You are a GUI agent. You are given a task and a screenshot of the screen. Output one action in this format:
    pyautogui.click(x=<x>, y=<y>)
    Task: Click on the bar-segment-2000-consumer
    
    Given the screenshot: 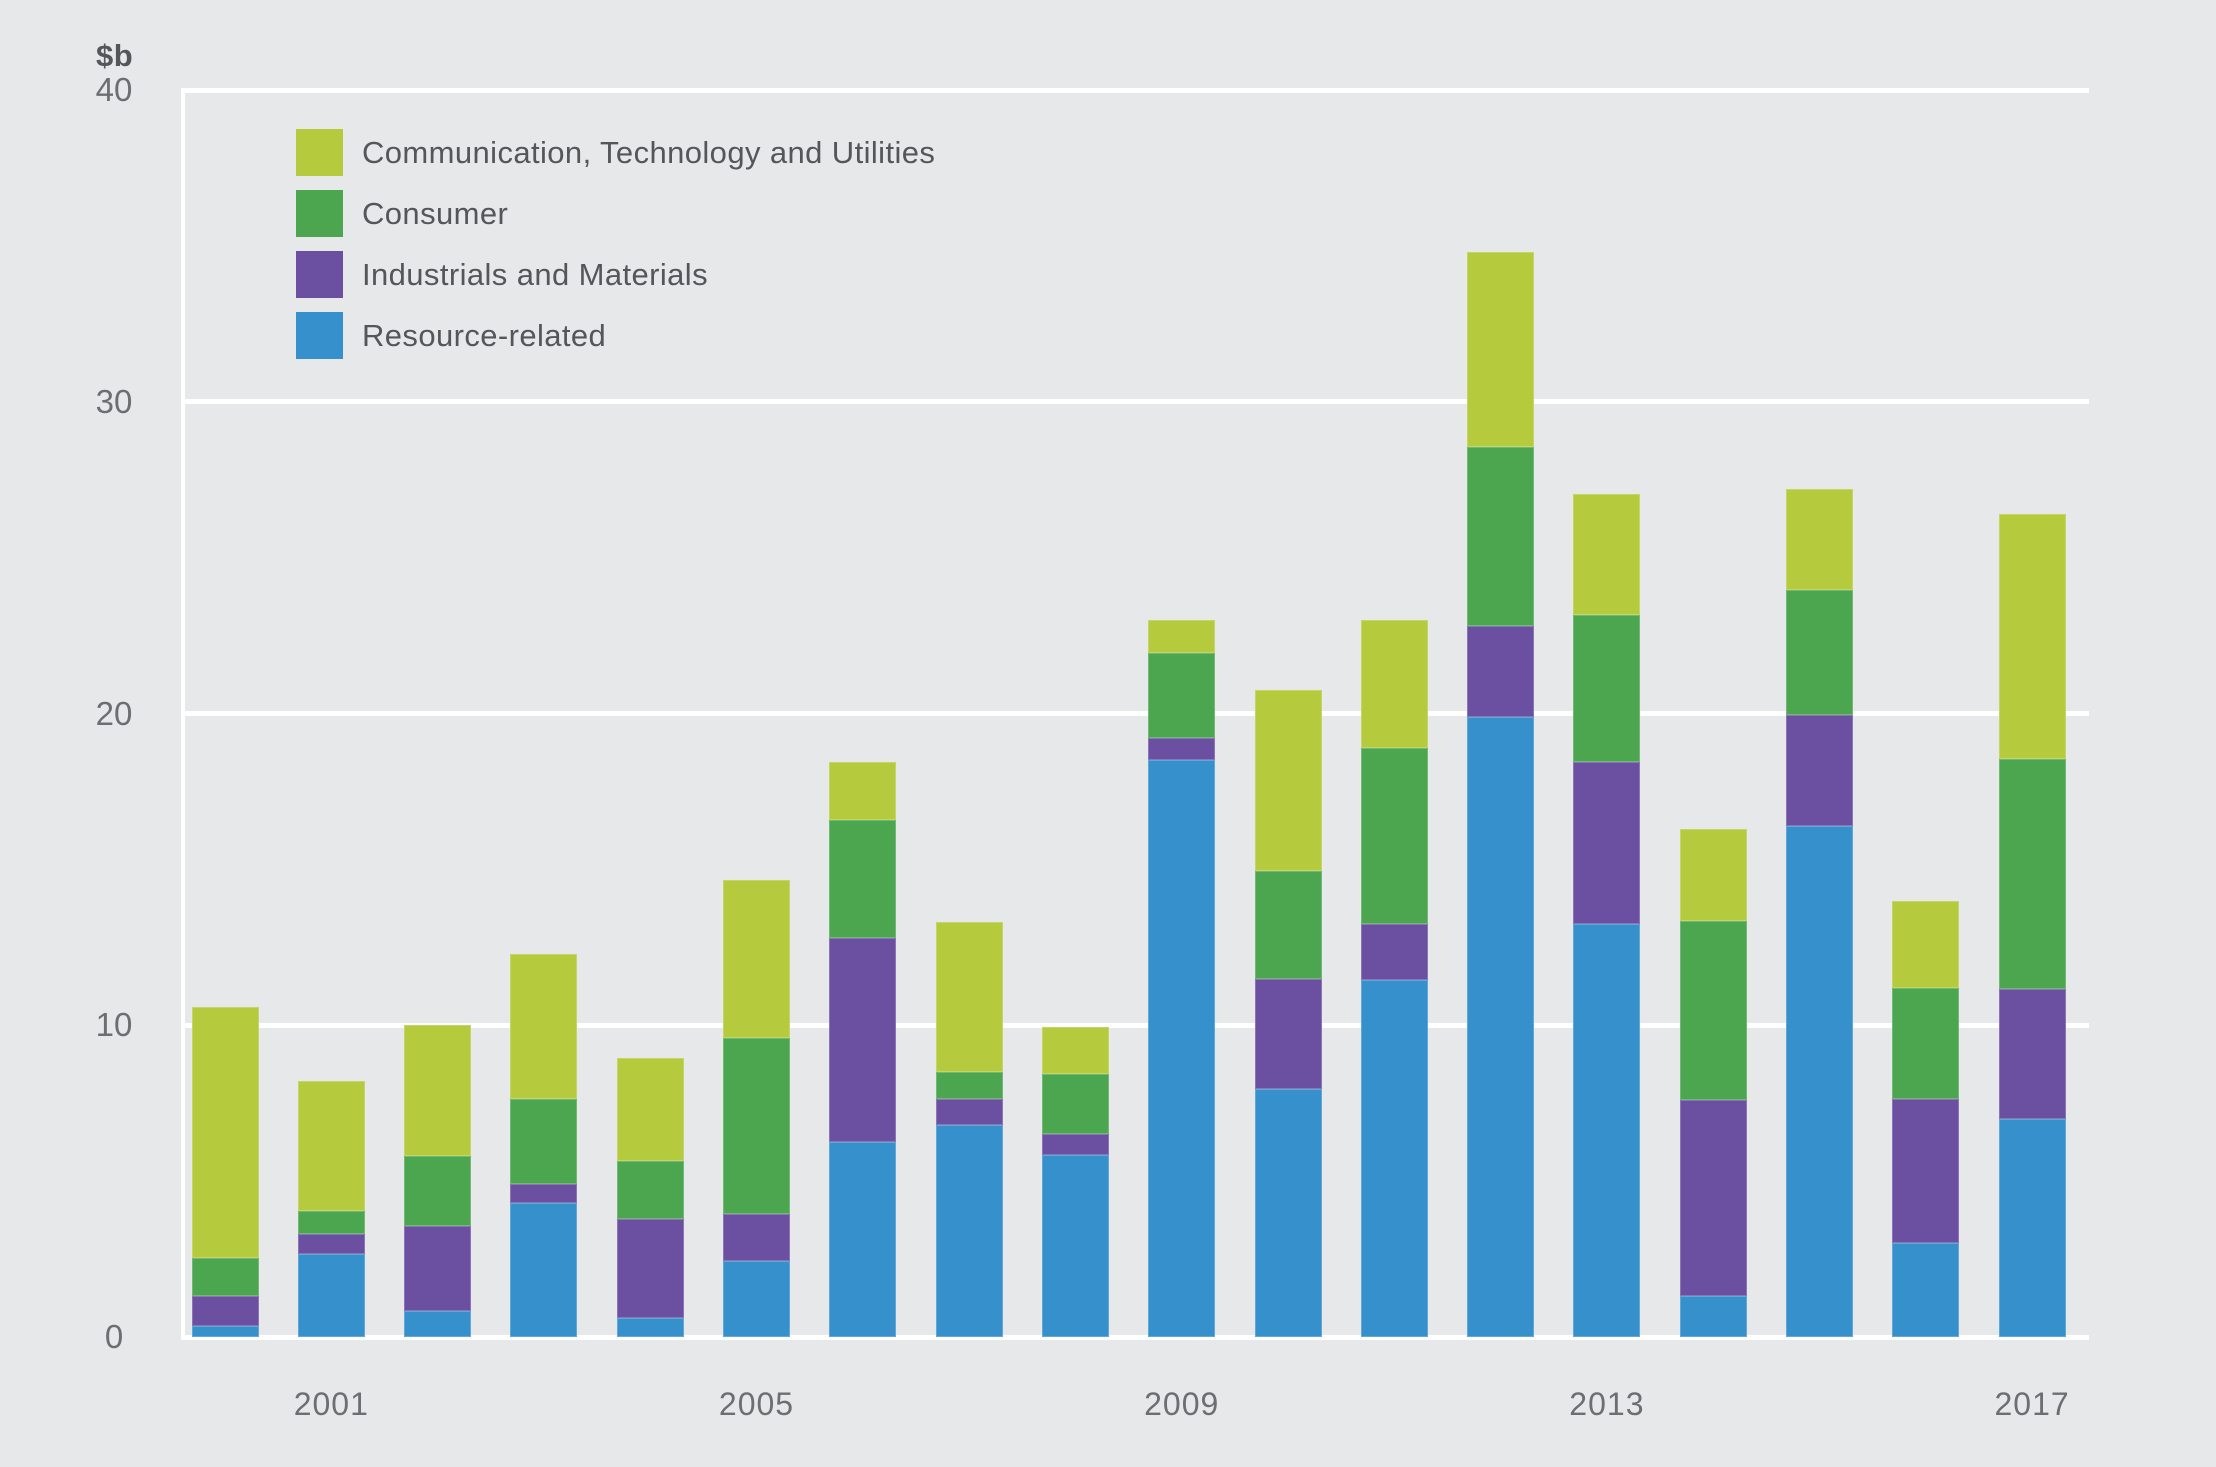 What is the action you would take?
    pyautogui.click(x=225, y=1277)
    